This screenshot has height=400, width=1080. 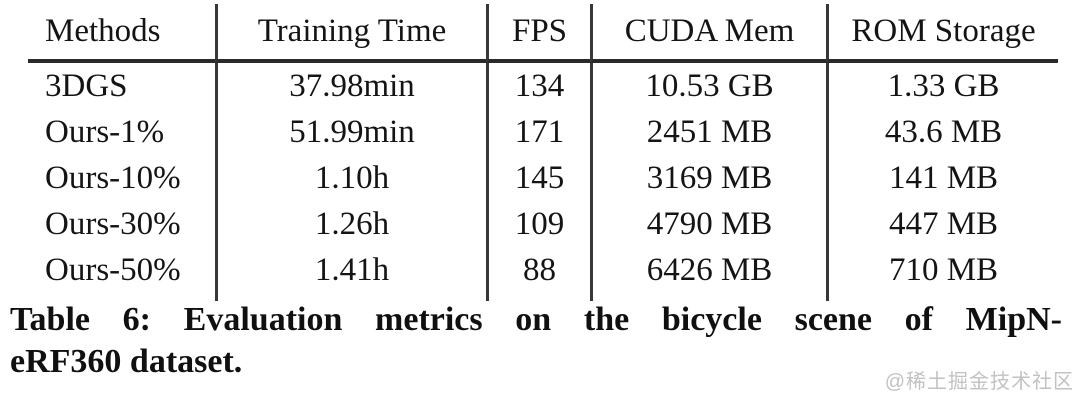 I want to click on watermark: @稀土掘金技术社区, so click(x=979, y=382).